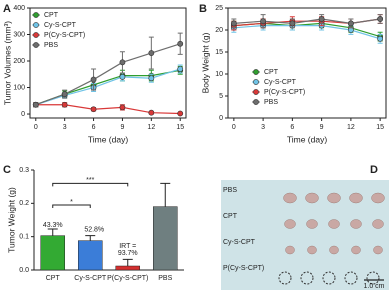 Image resolution: width=392 pixels, height=294 pixels. What do you see at coordinates (53, 278) in the screenshot?
I see `x-tick-label: CPT` at bounding box center [53, 278].